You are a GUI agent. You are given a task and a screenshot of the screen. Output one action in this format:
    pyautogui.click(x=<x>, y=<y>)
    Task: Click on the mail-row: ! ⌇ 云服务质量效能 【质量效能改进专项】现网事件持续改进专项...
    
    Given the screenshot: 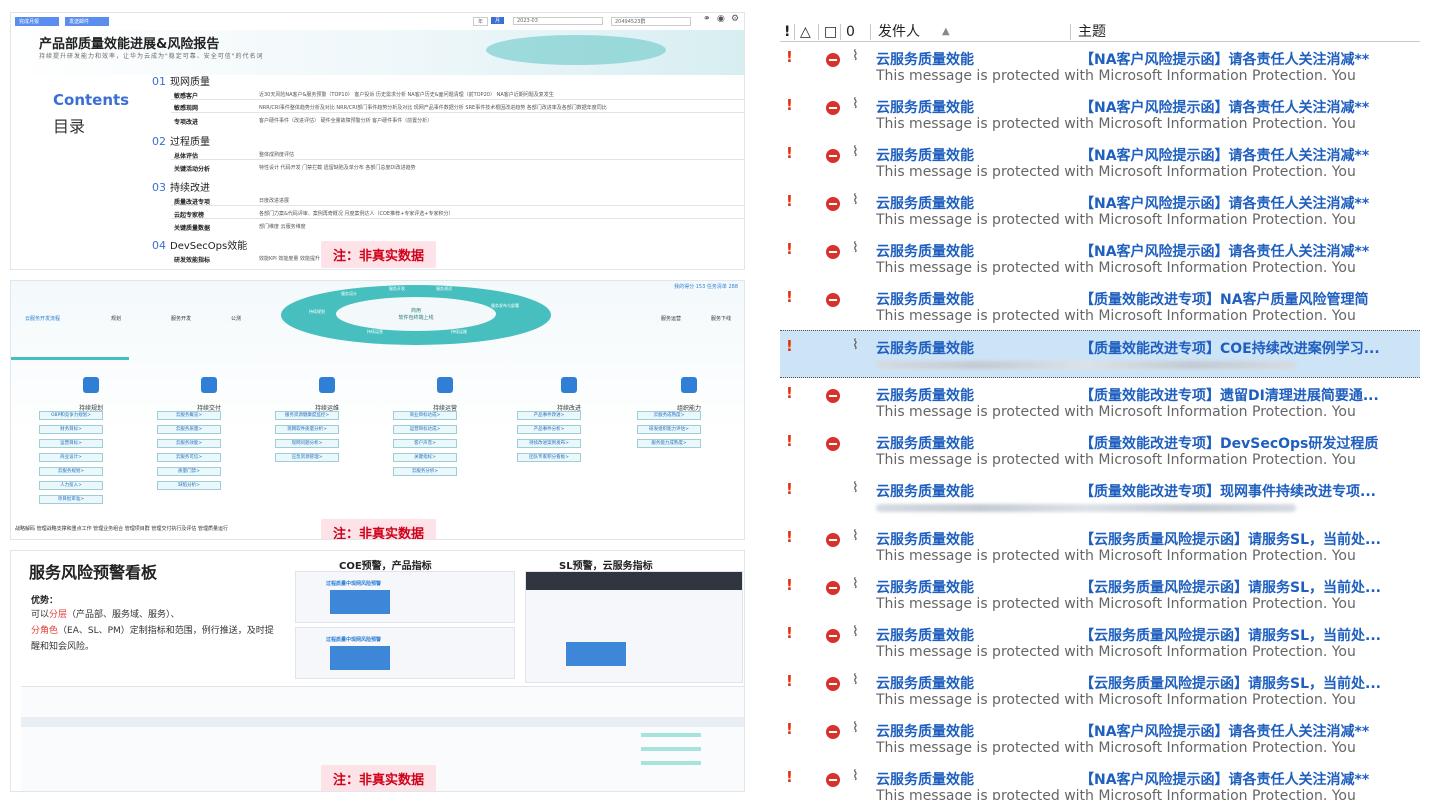 What is the action you would take?
    pyautogui.click(x=1100, y=498)
    